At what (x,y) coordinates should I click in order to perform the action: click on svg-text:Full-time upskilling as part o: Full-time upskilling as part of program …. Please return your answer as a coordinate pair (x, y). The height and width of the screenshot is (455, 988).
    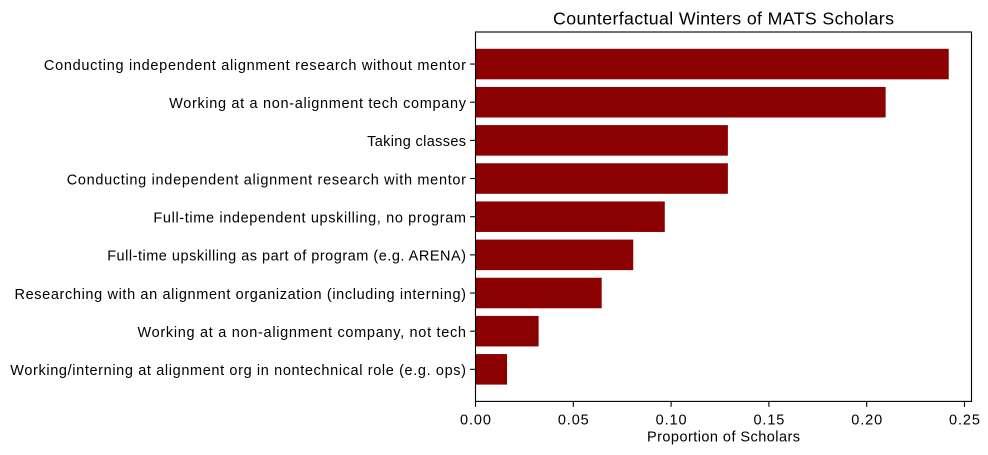
    Looking at the image, I should click on (286, 257).